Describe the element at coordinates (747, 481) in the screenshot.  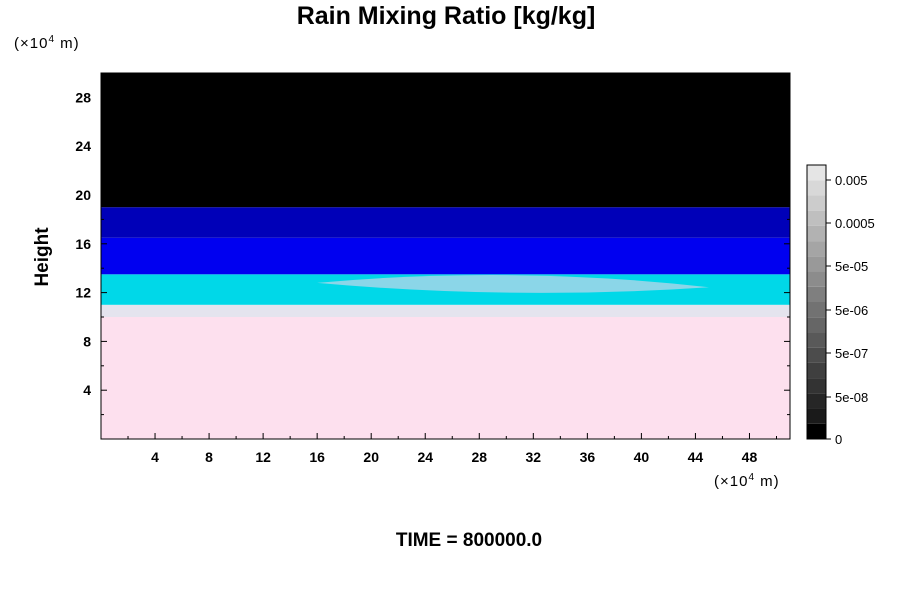
I see `x-unit-label: (×104 m)` at that location.